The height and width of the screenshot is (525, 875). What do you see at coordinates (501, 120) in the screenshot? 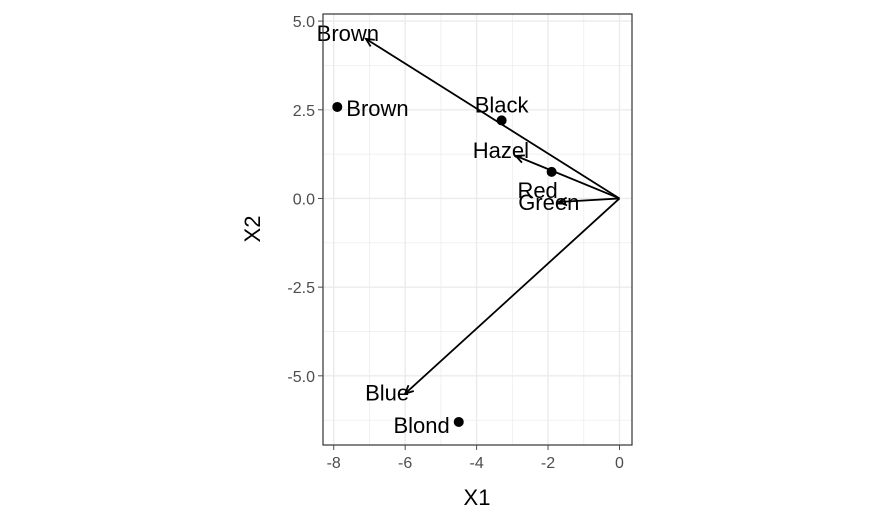
I see `point-black` at bounding box center [501, 120].